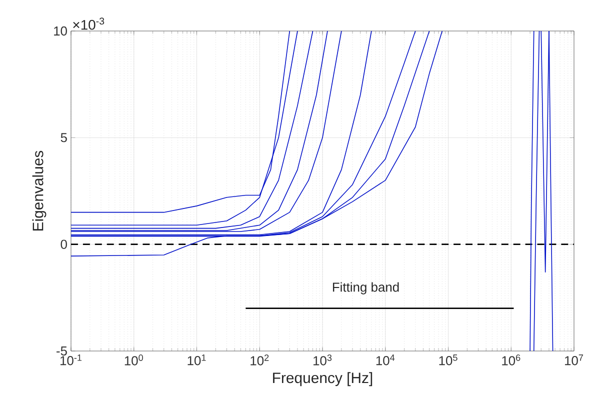  What do you see at coordinates (61, 351) in the screenshot?
I see `y-tick-label: -5` at bounding box center [61, 351].